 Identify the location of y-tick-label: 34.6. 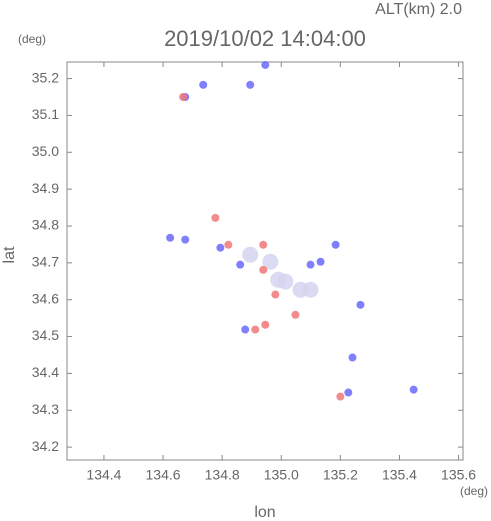
(45, 298).